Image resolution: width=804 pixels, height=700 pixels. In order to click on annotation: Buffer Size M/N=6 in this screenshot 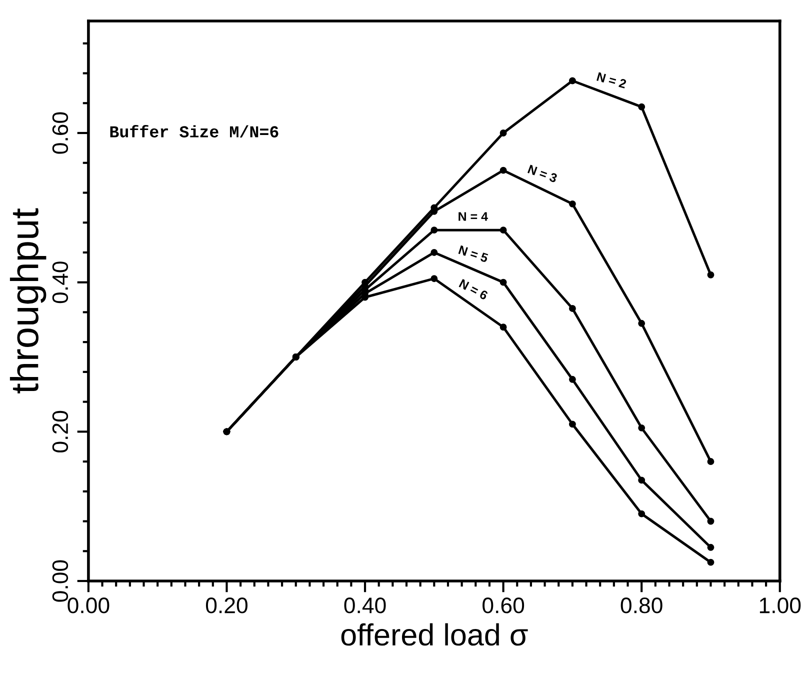, I will do `click(194, 131)`.